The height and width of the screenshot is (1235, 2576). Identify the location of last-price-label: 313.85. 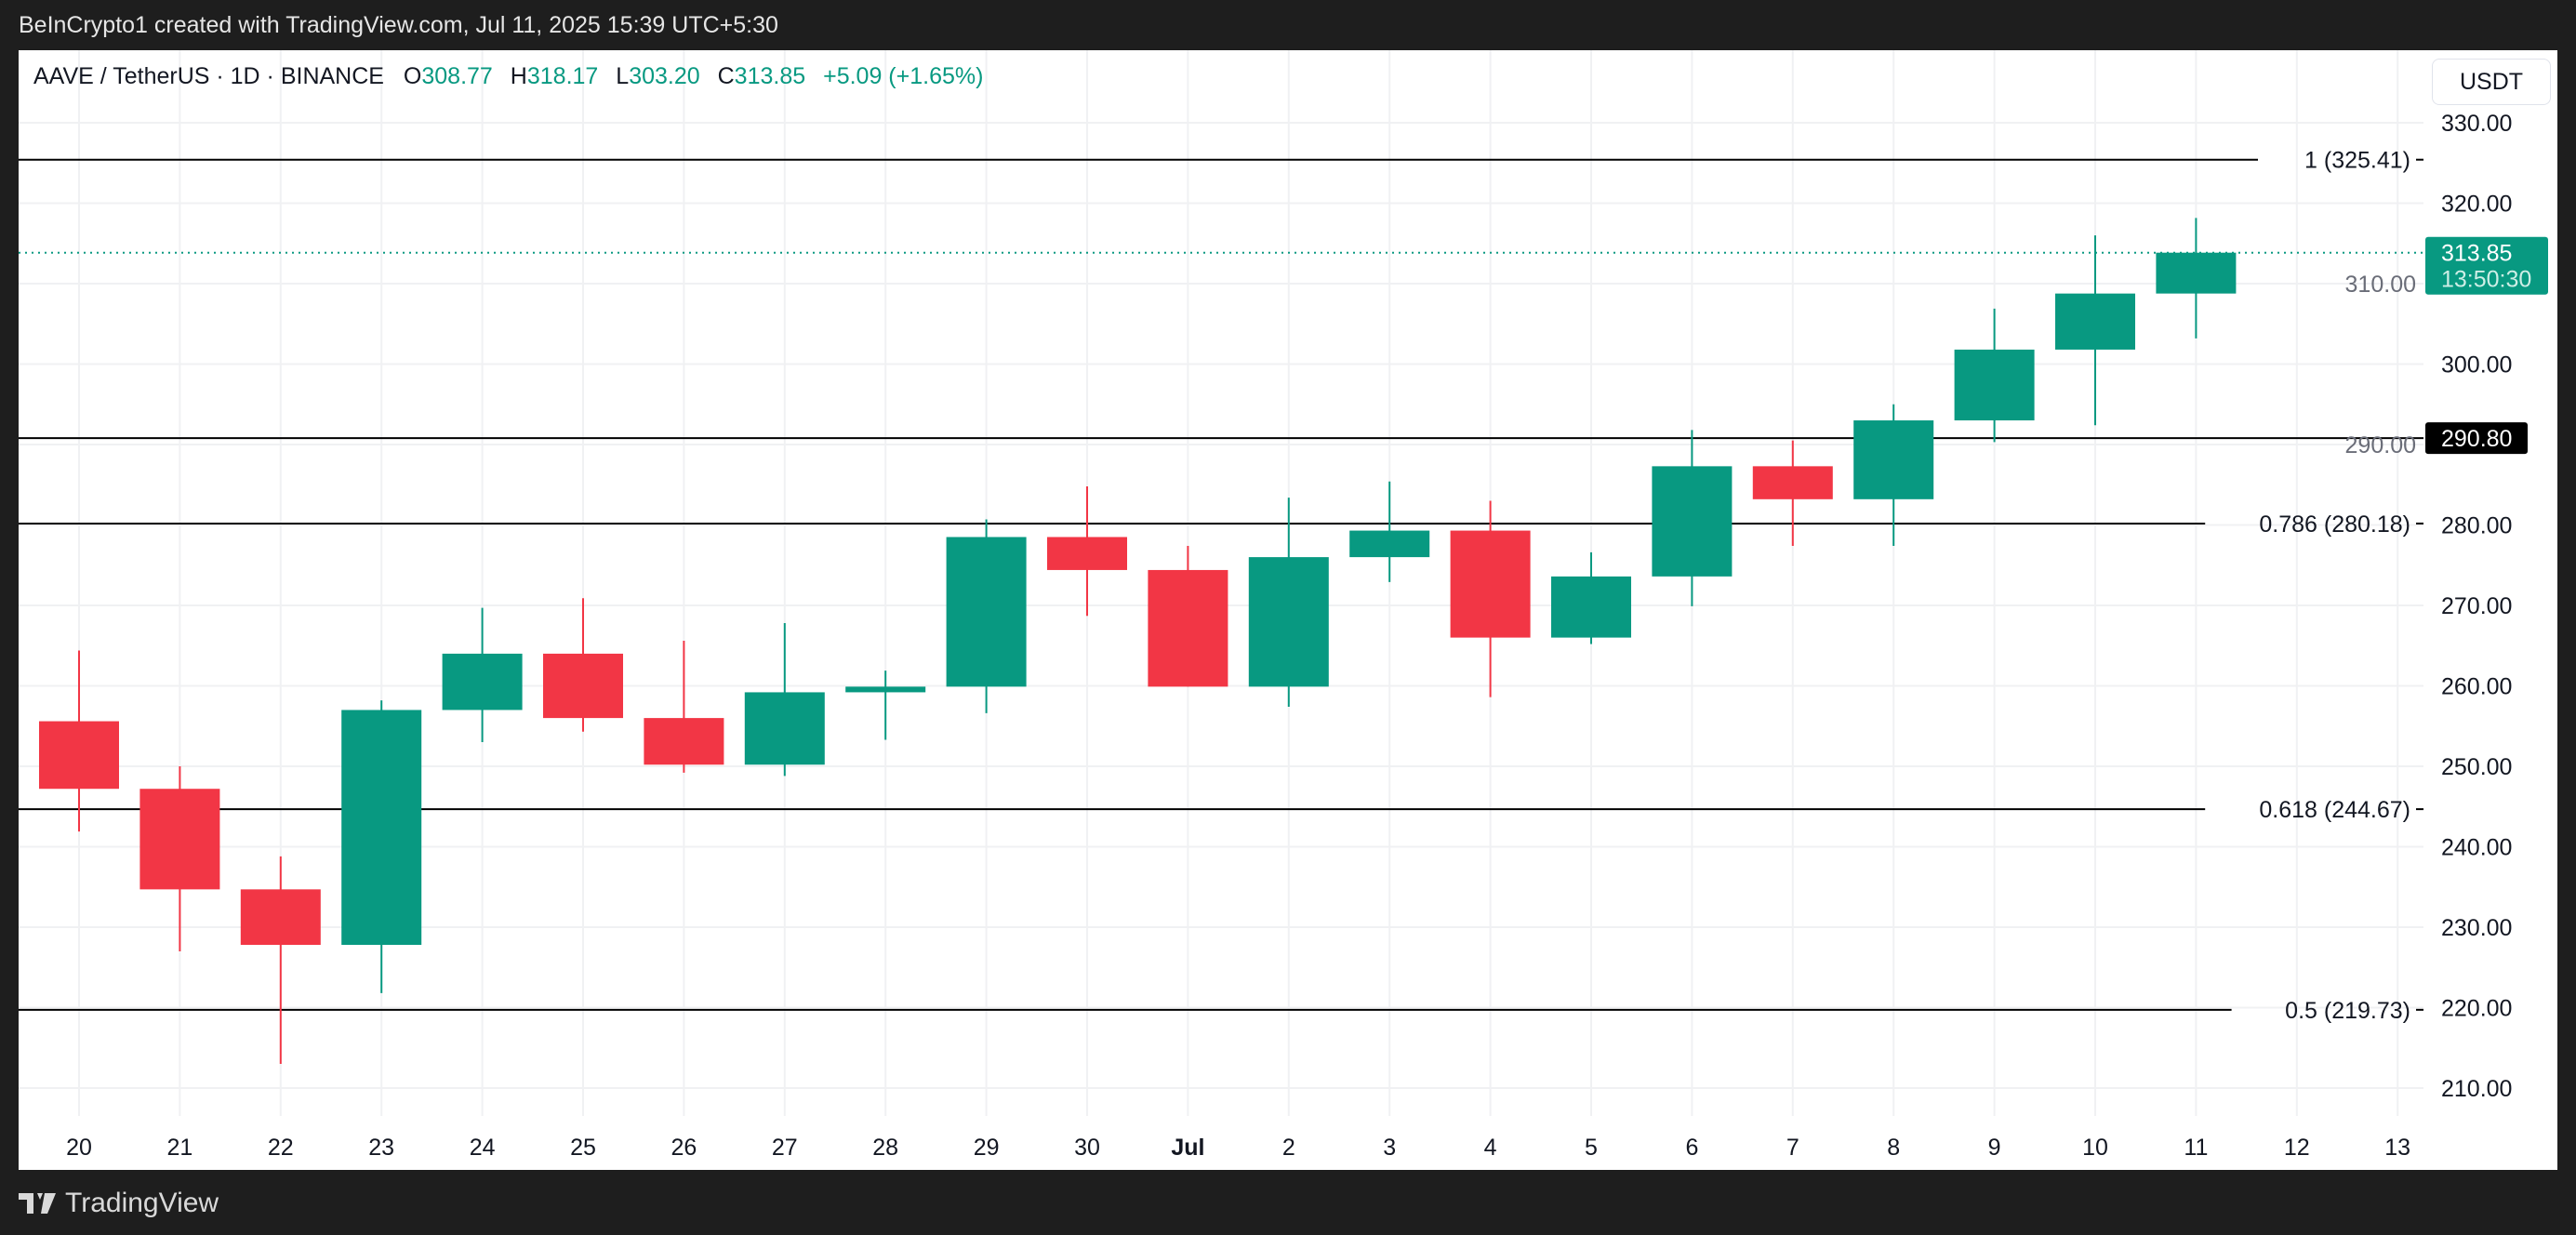
(2476, 254).